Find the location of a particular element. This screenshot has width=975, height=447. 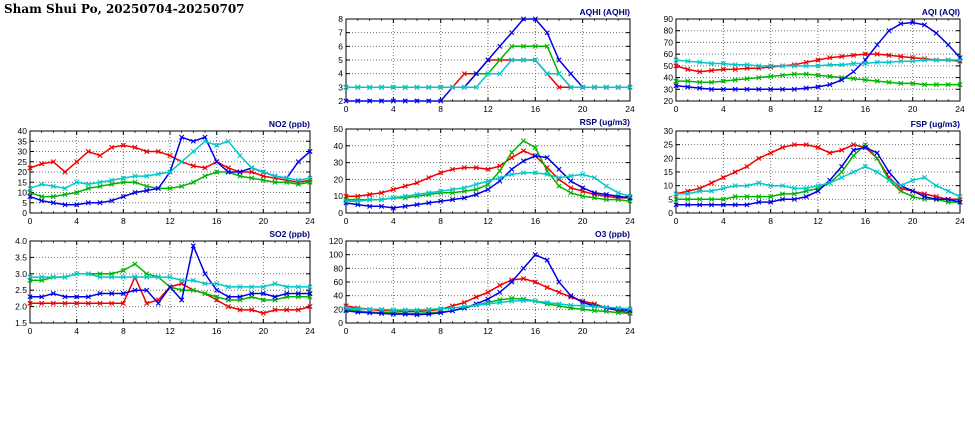

o3-plot: 0 20 40 60 80 100 120 0 4 8 12 16 20 24 O3 (ppb) is located at coordinates (482, 282).